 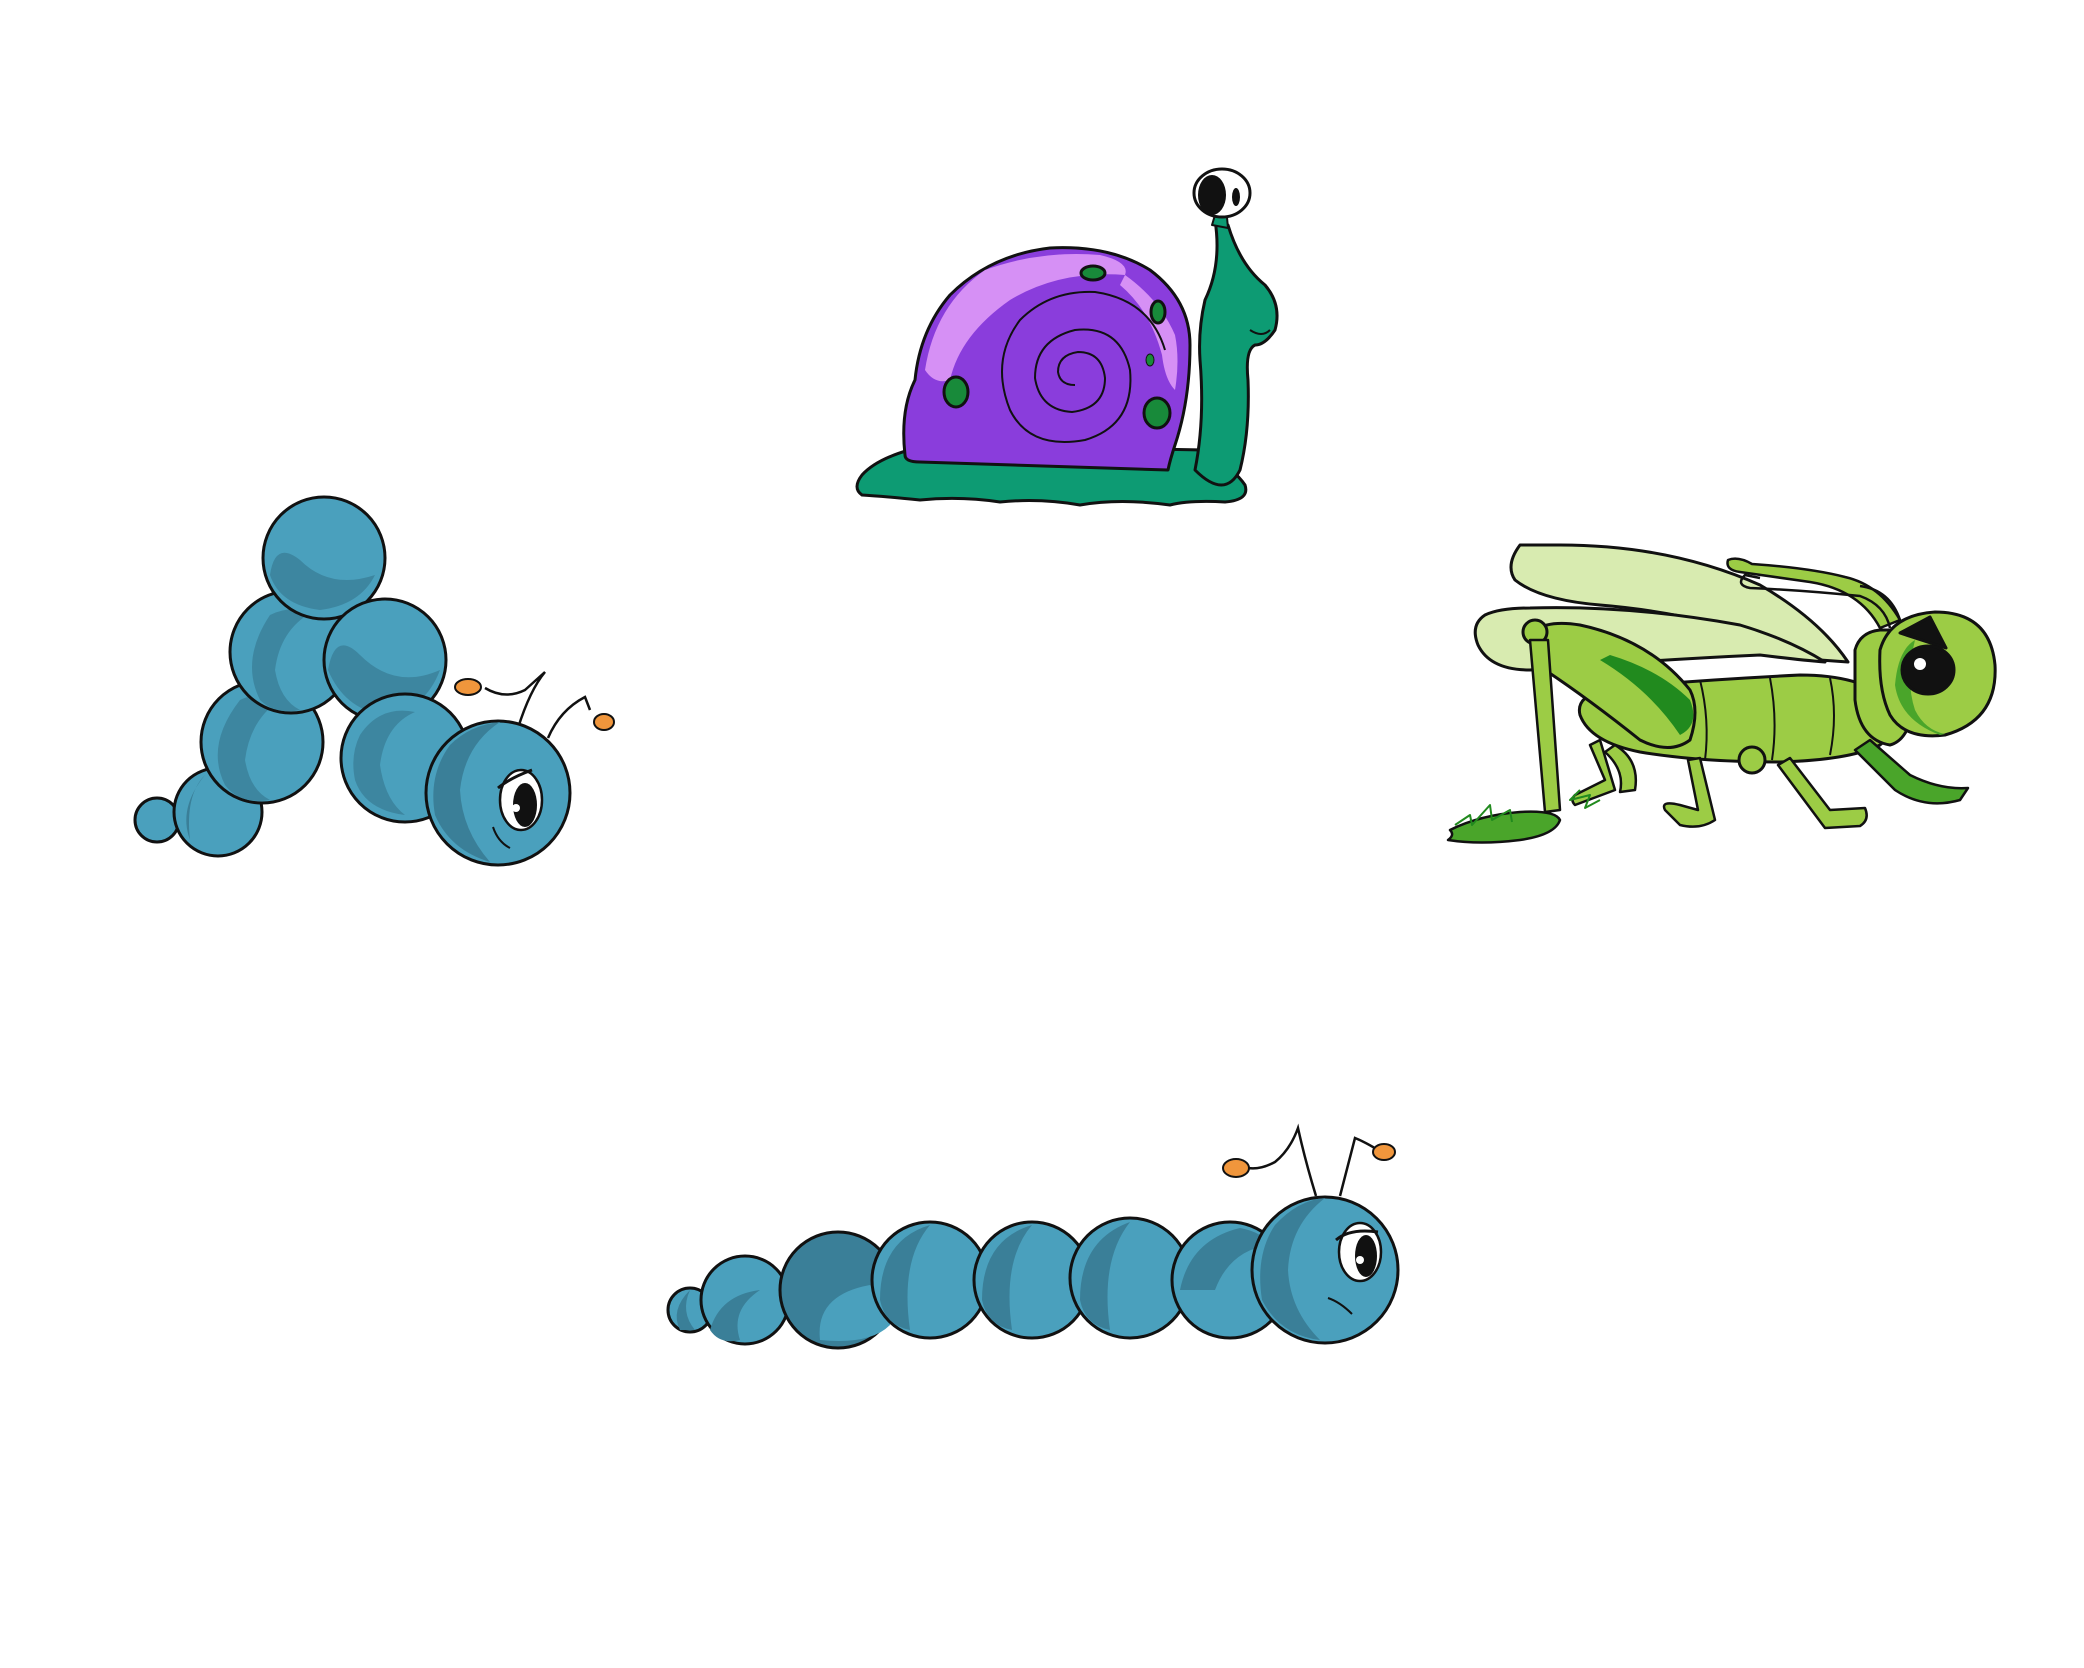 What do you see at coordinates (1928, 670) in the screenshot?
I see `grasshopper-eye` at bounding box center [1928, 670].